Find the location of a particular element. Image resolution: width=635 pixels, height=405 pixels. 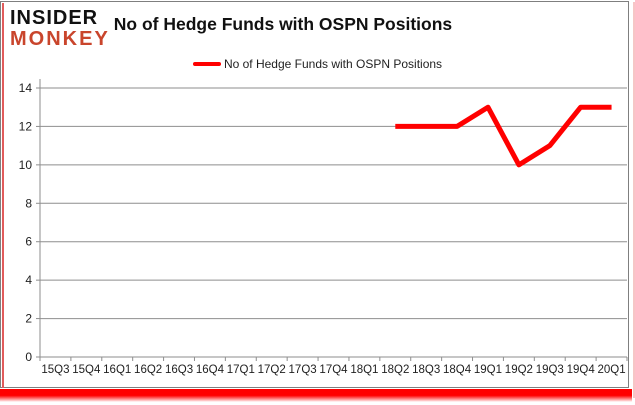

y-tick-label: 12 is located at coordinates (26, 126).